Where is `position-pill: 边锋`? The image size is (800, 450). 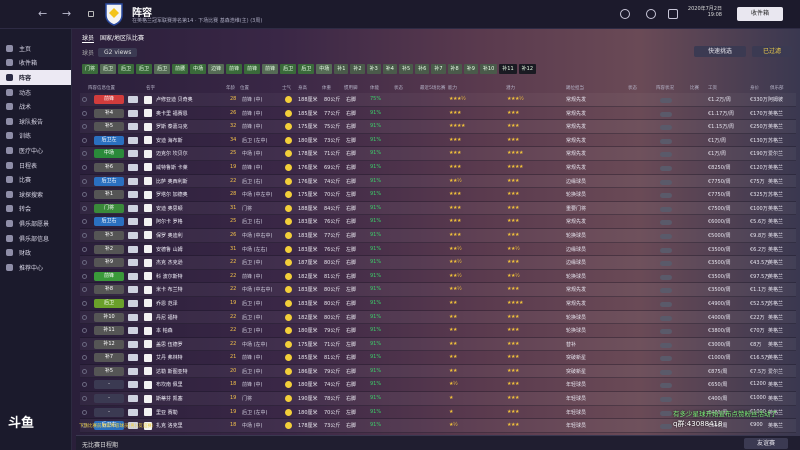 position-pill: 边锋 is located at coordinates (216, 69).